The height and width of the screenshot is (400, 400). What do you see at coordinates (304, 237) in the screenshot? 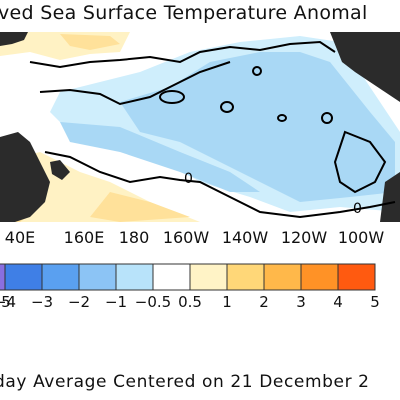
I see `lon-label: 120W` at bounding box center [304, 237].